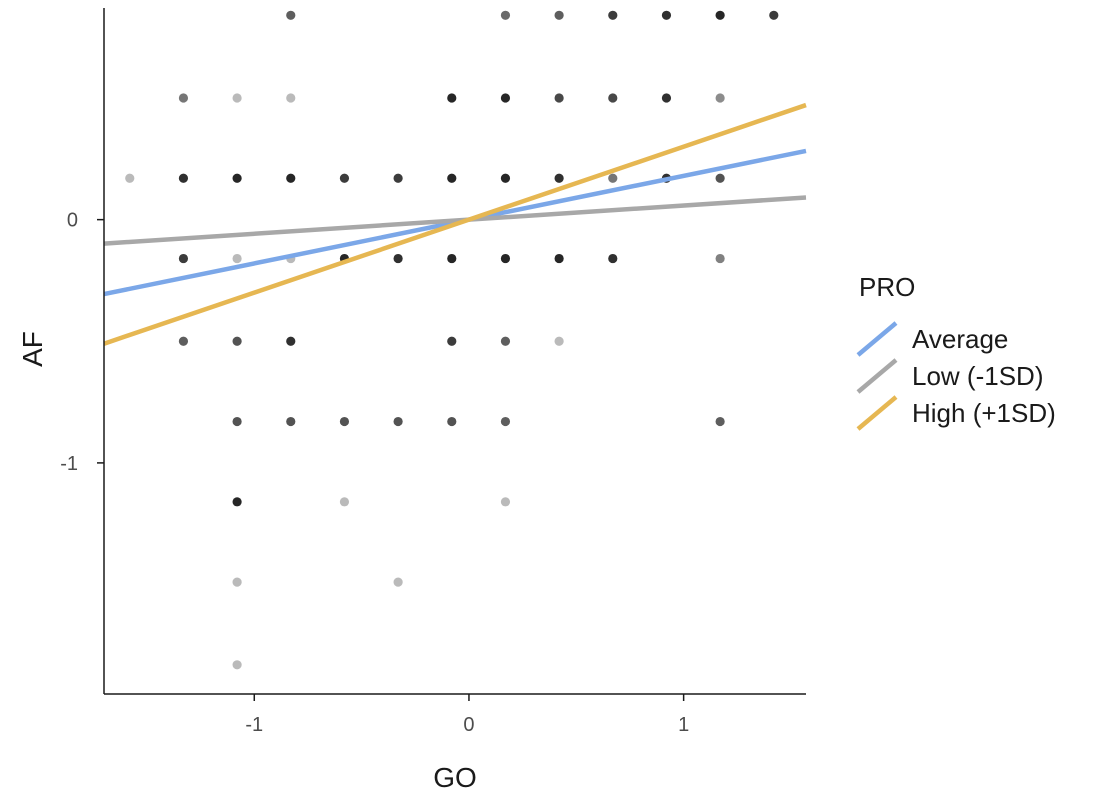  What do you see at coordinates (455, 777) in the screenshot?
I see `x-axis-title: GO` at bounding box center [455, 777].